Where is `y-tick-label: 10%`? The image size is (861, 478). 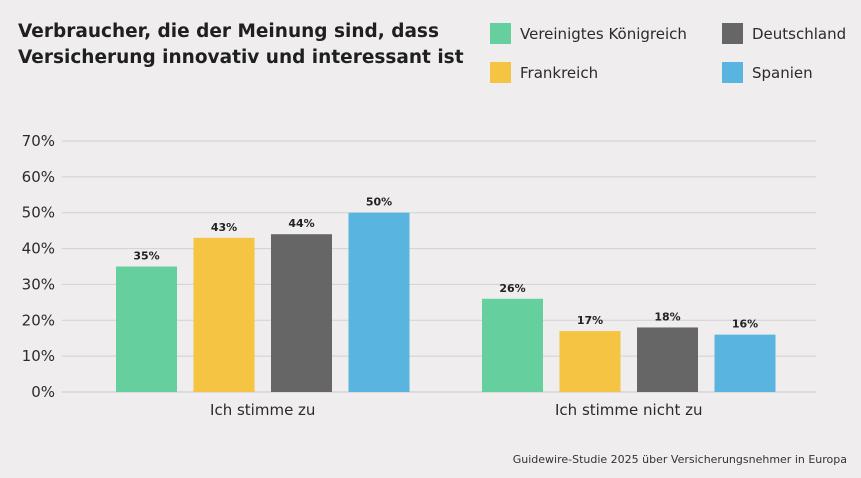
y-tick-label: 10% is located at coordinates (38, 356).